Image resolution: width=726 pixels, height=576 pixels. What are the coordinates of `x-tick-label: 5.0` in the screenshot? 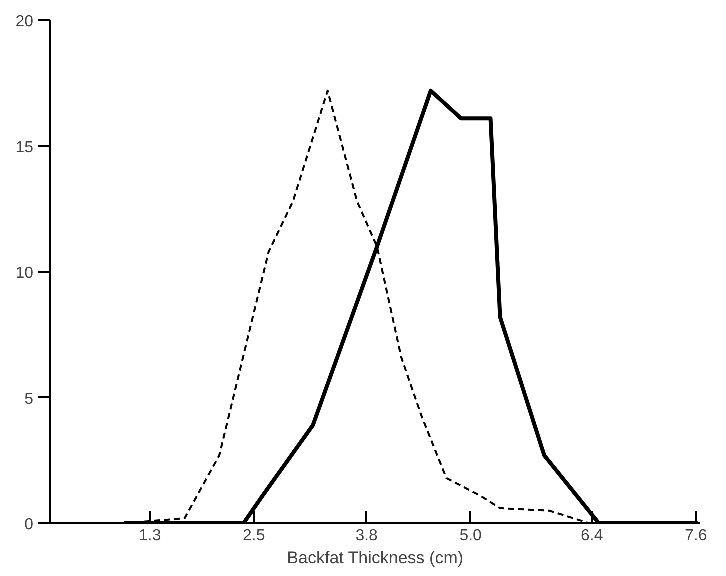 It's located at (471, 536).